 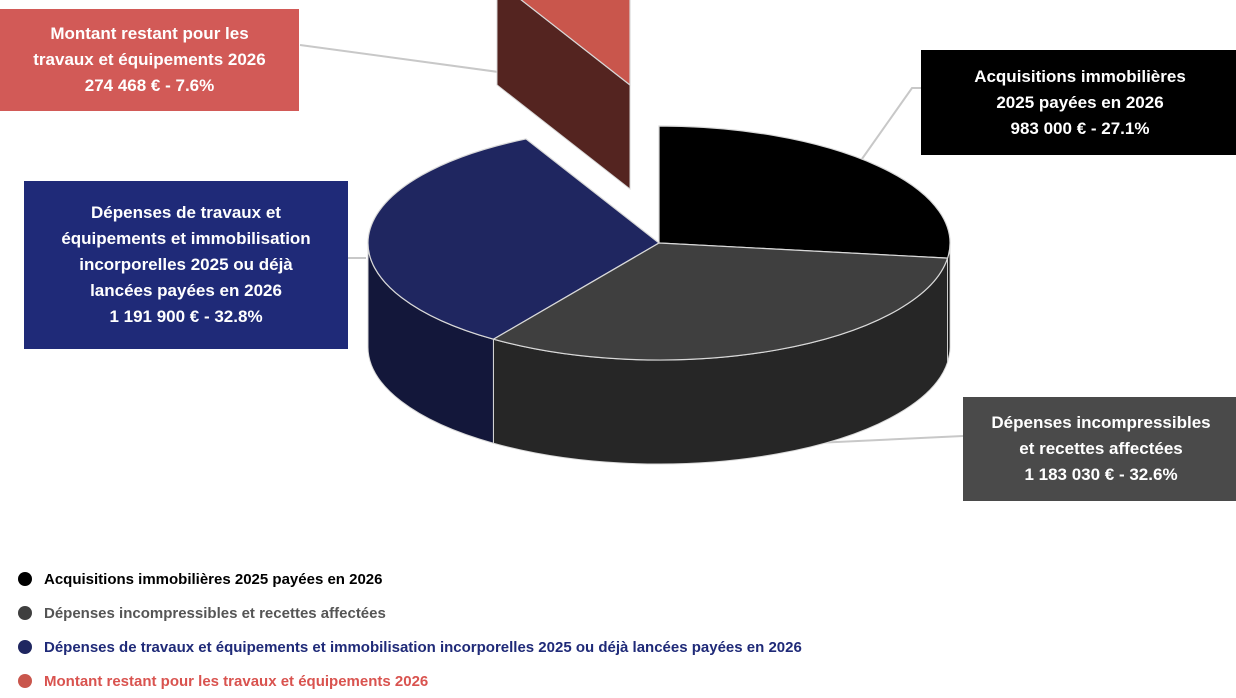 I want to click on callout-depenses-incompressibles-line-1: Dépenses incompressibles, so click(x=1101, y=422).